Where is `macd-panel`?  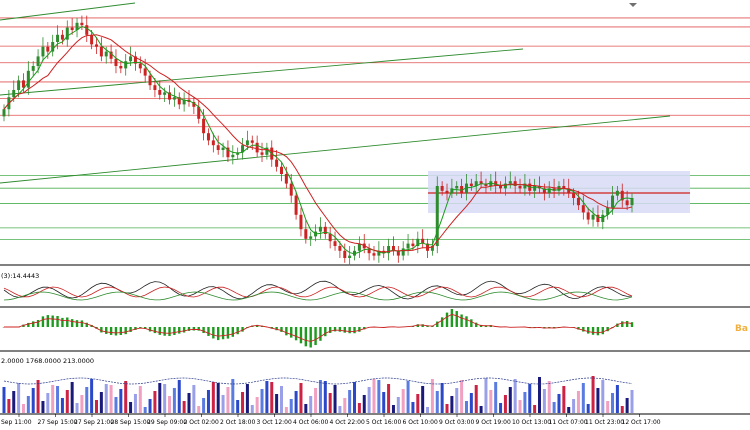 macd-panel is located at coordinates (318, 328).